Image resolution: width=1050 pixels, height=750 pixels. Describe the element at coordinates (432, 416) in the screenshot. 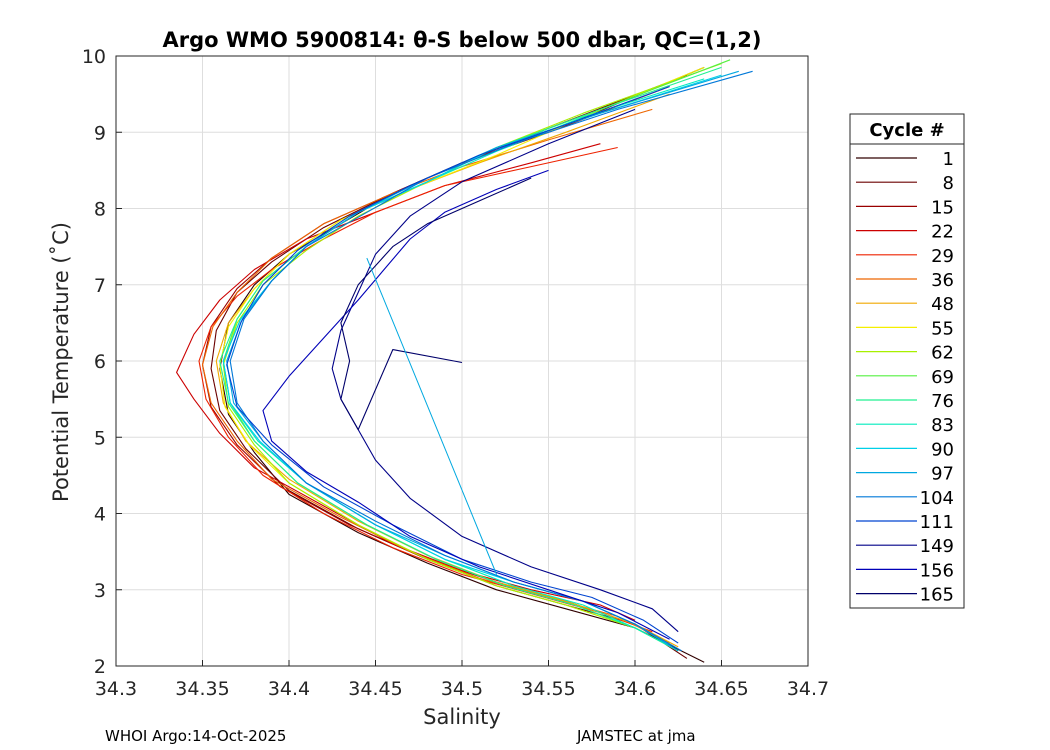

I see `annotation-segment` at that location.